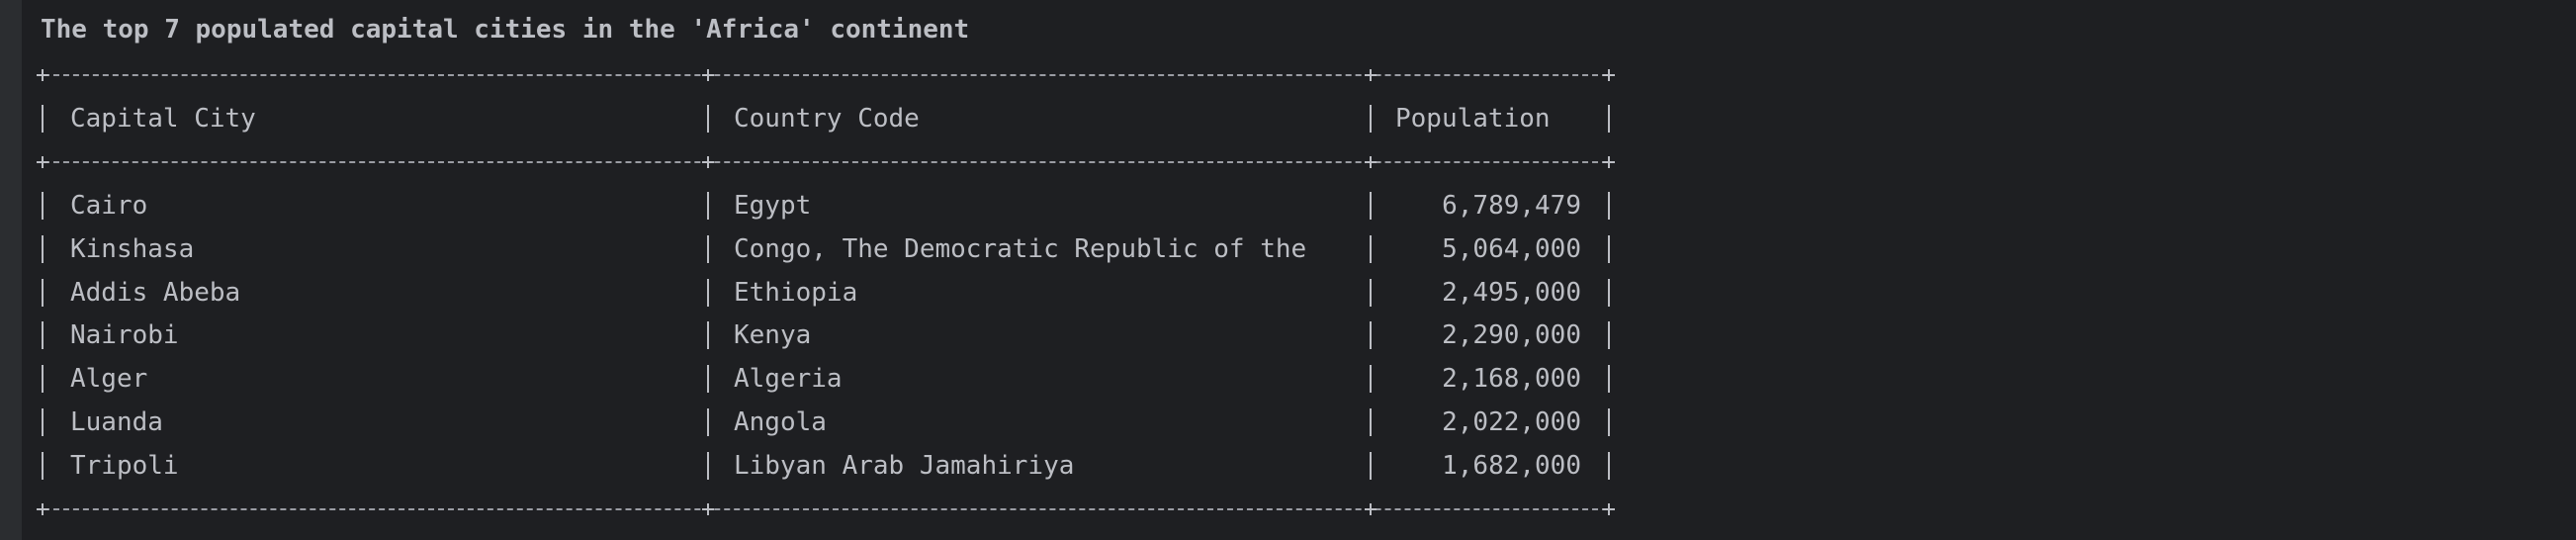 The width and height of the screenshot is (2576, 540). I want to click on table-cell: Congo, The Democratic Republic of the, so click(1020, 248).